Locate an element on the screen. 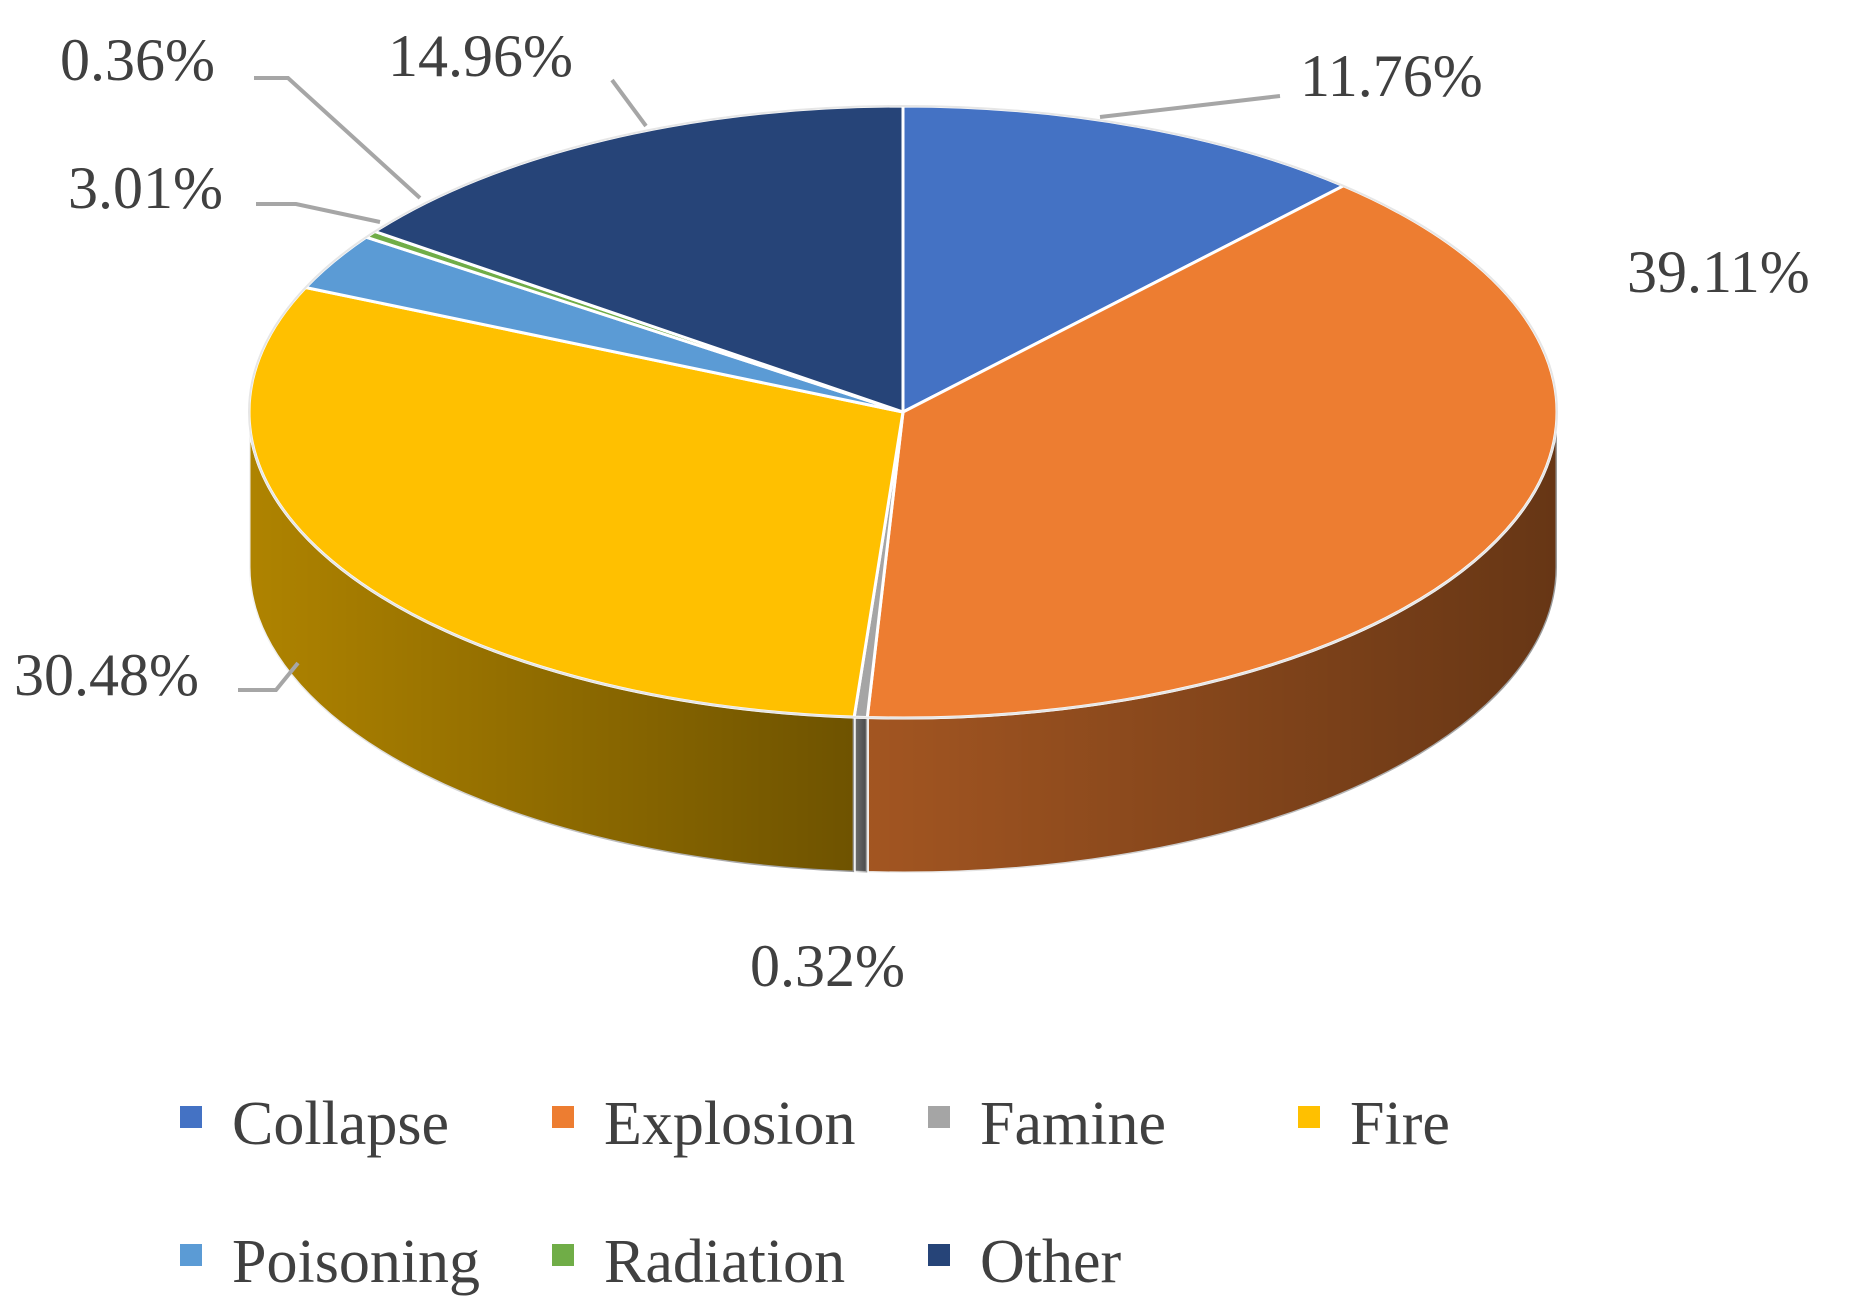 Image resolution: width=1852 pixels, height=1302 pixels. legend-item-explosion: Explosion is located at coordinates (703, 1124).